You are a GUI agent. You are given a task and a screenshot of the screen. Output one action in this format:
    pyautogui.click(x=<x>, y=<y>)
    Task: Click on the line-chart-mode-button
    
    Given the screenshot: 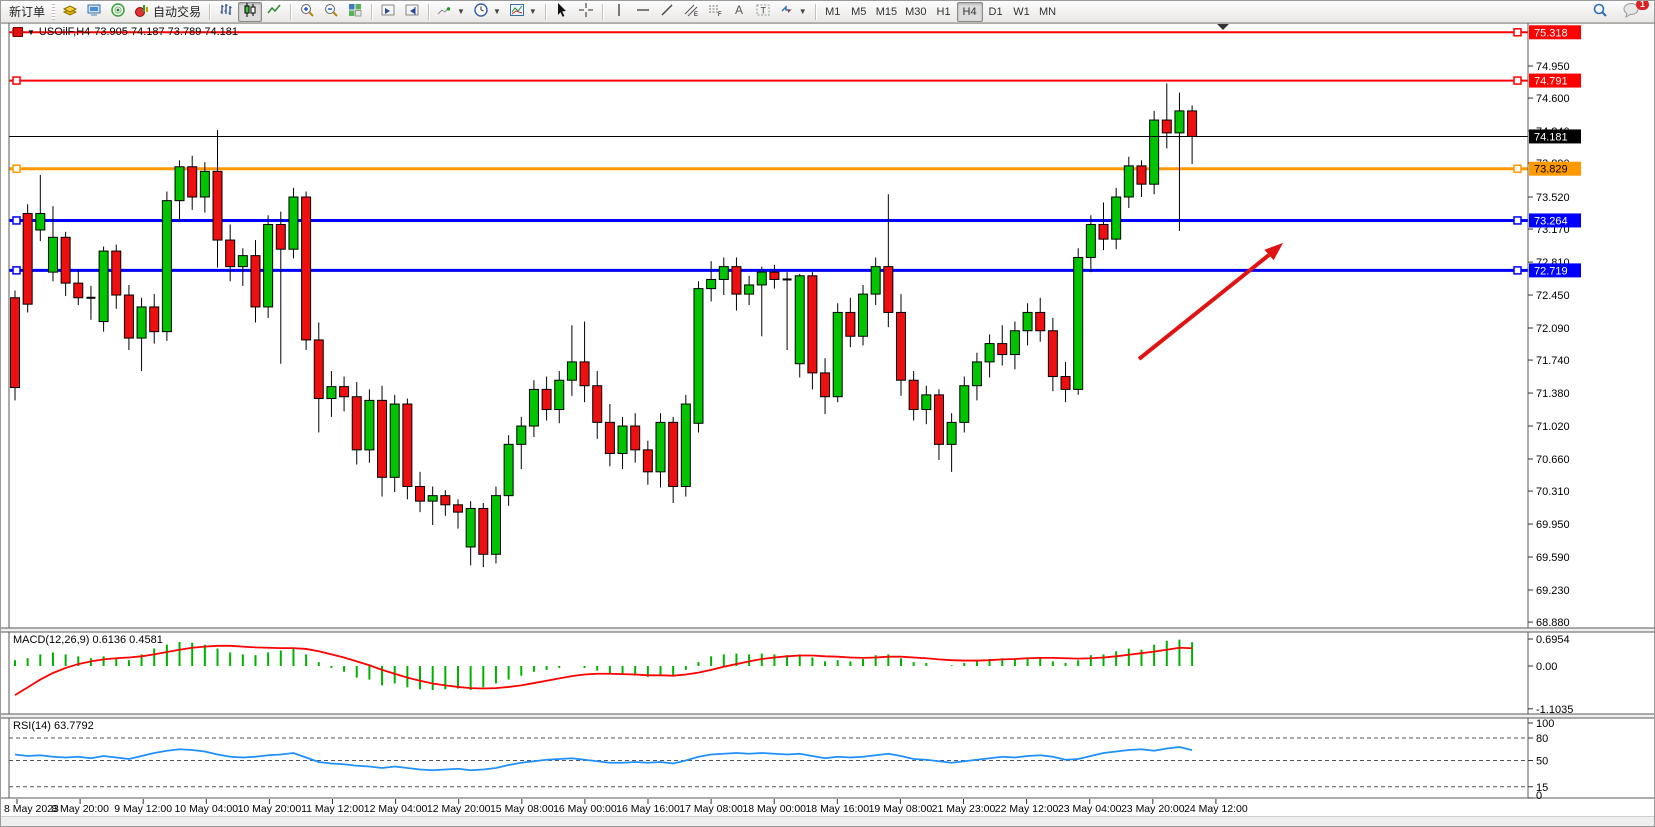 What is the action you would take?
    pyautogui.click(x=274, y=12)
    